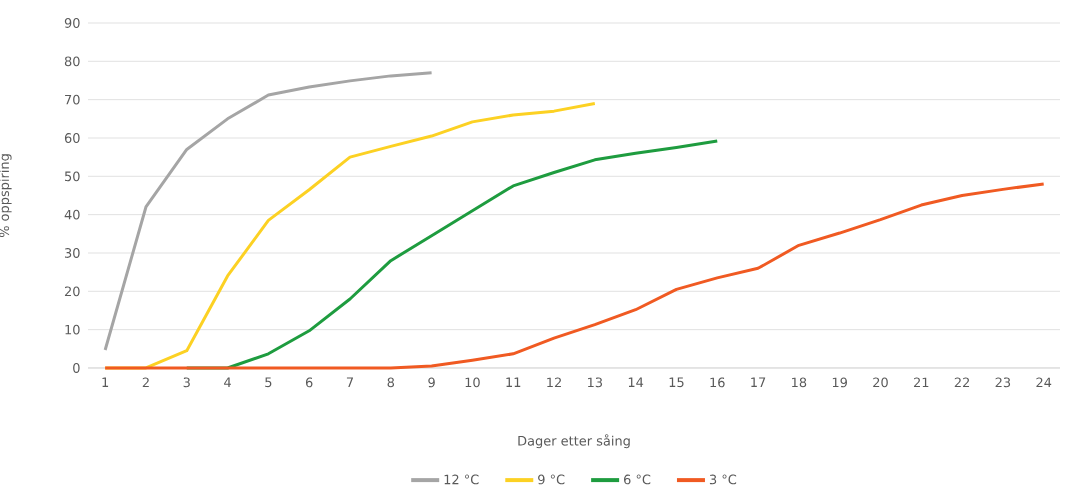 Image resolution: width=1065 pixels, height=491 pixels. What do you see at coordinates (574, 441) in the screenshot?
I see `x-axis-title: Dager etter såing` at bounding box center [574, 441].